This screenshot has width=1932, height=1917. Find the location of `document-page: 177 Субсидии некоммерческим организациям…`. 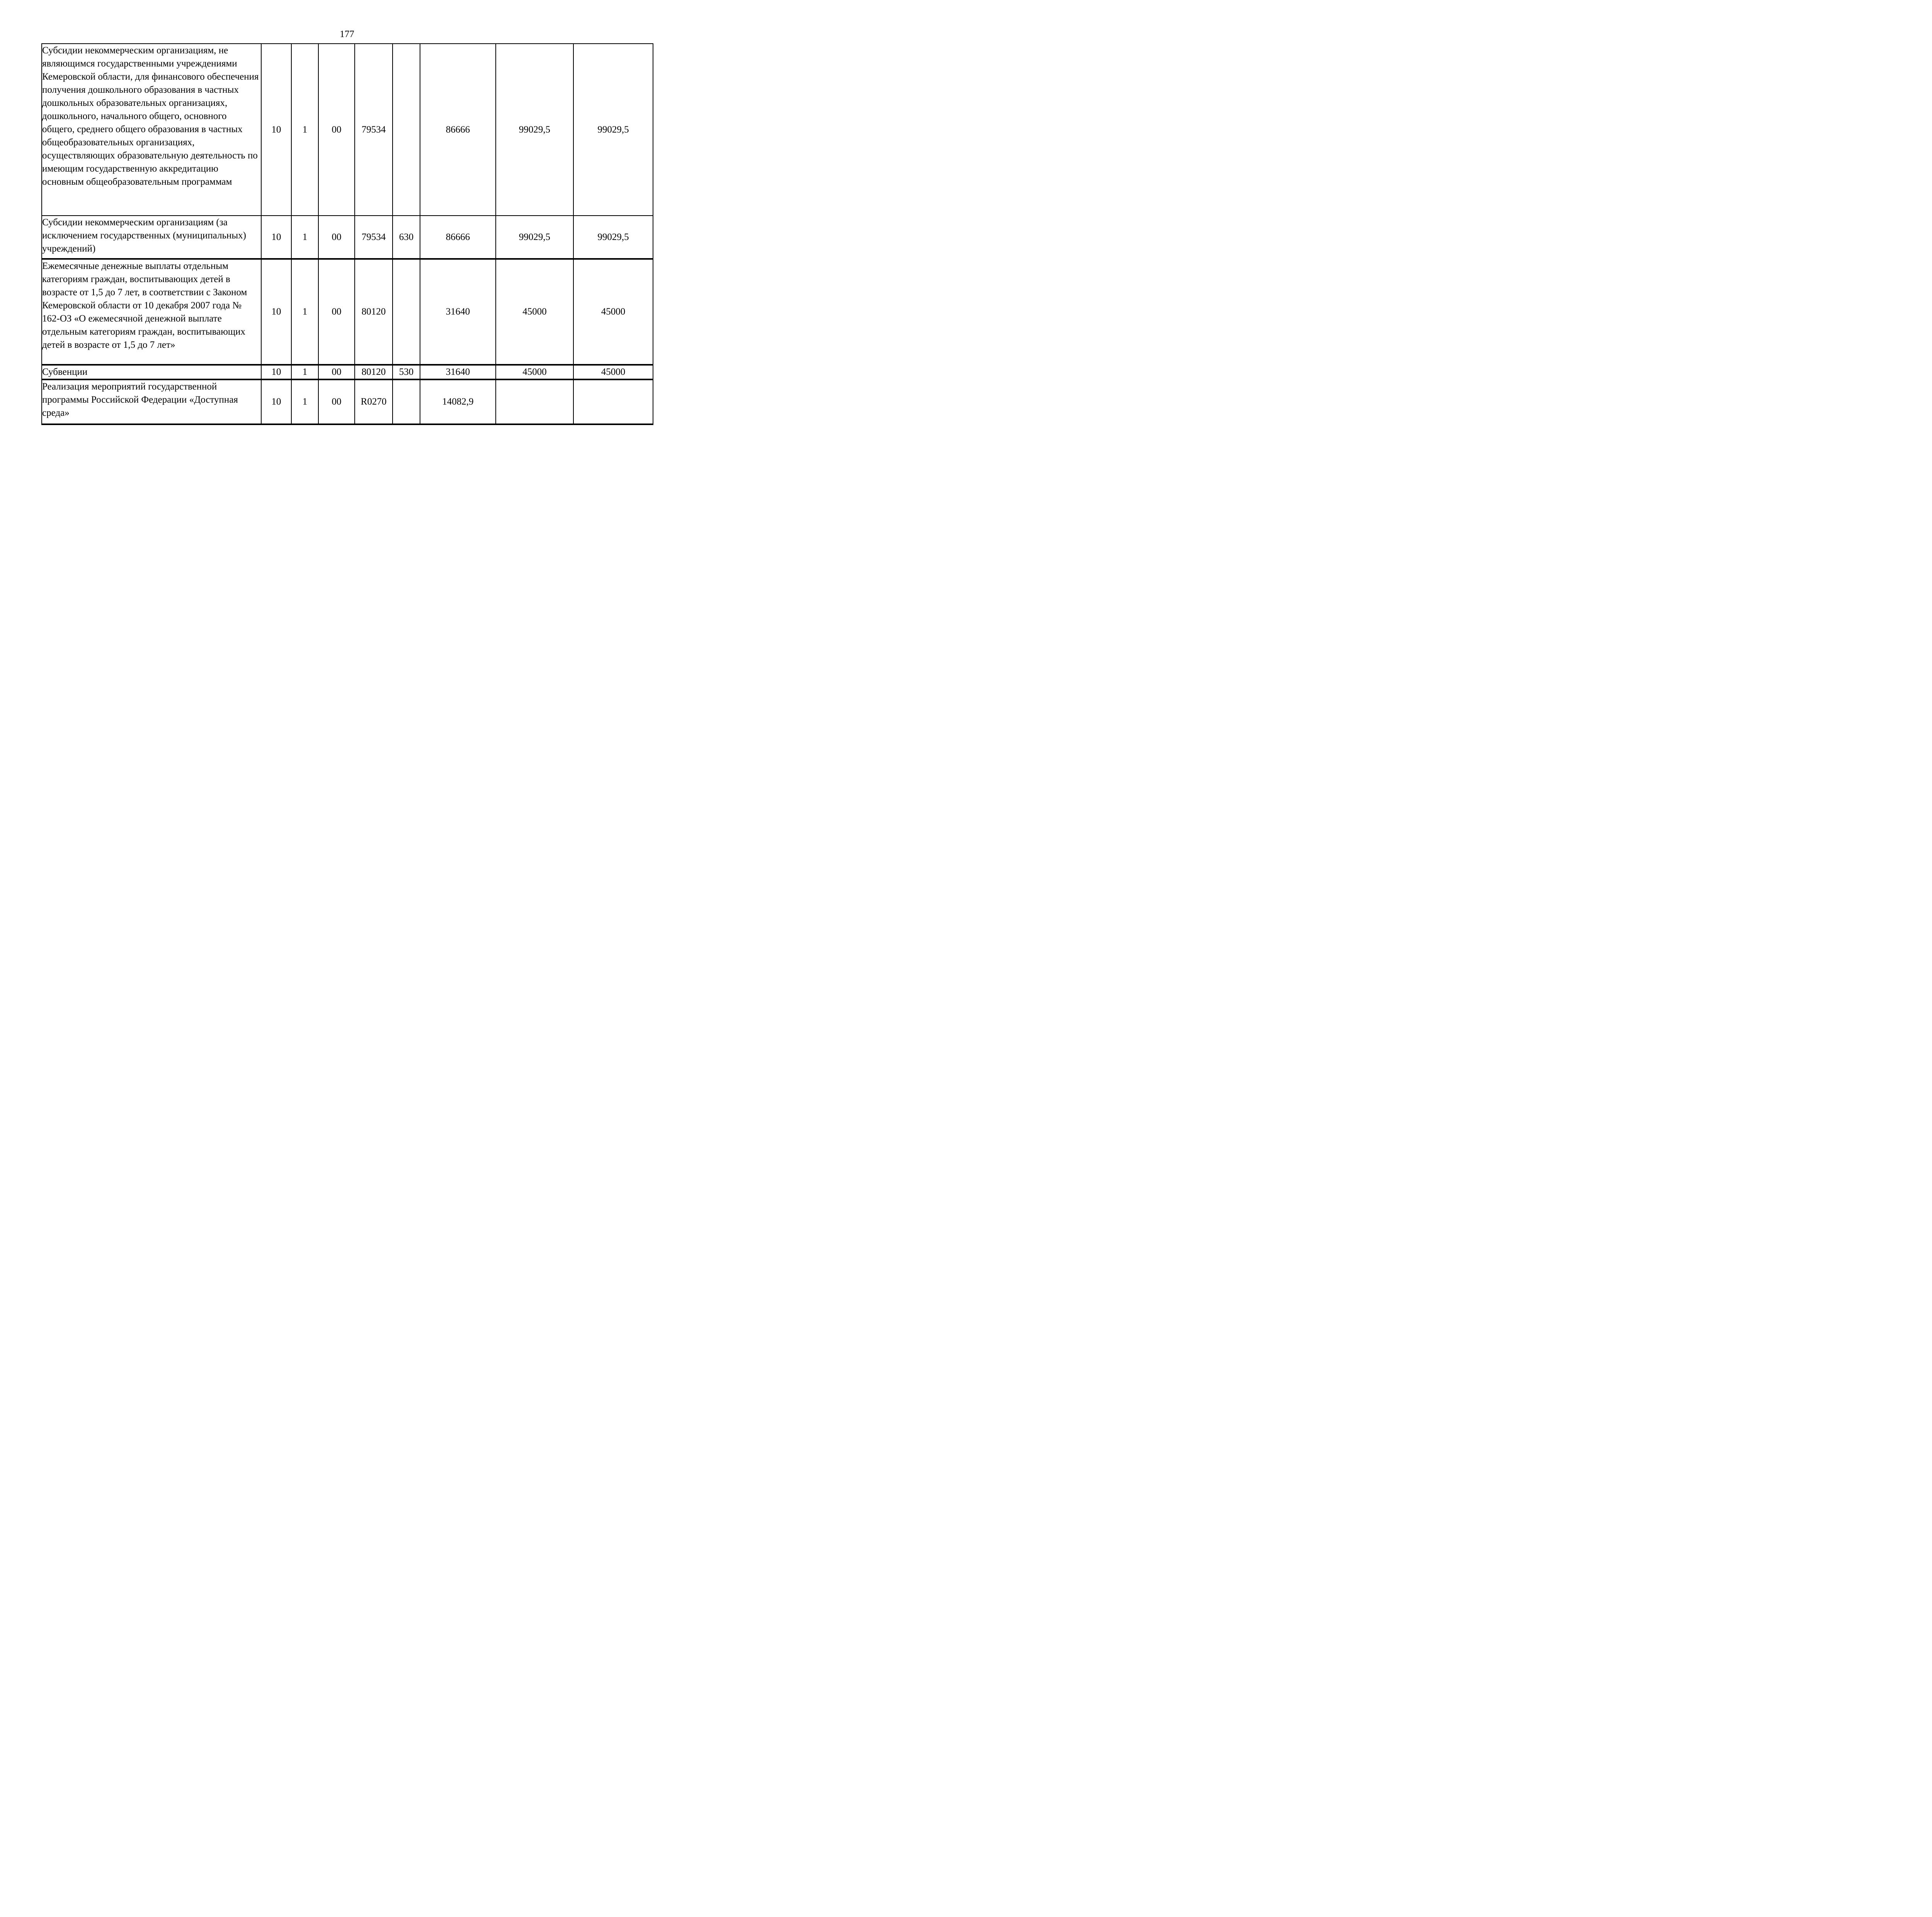

document-page: 177 Субсидии некоммерческим организациям… is located at coordinates (339, 239).